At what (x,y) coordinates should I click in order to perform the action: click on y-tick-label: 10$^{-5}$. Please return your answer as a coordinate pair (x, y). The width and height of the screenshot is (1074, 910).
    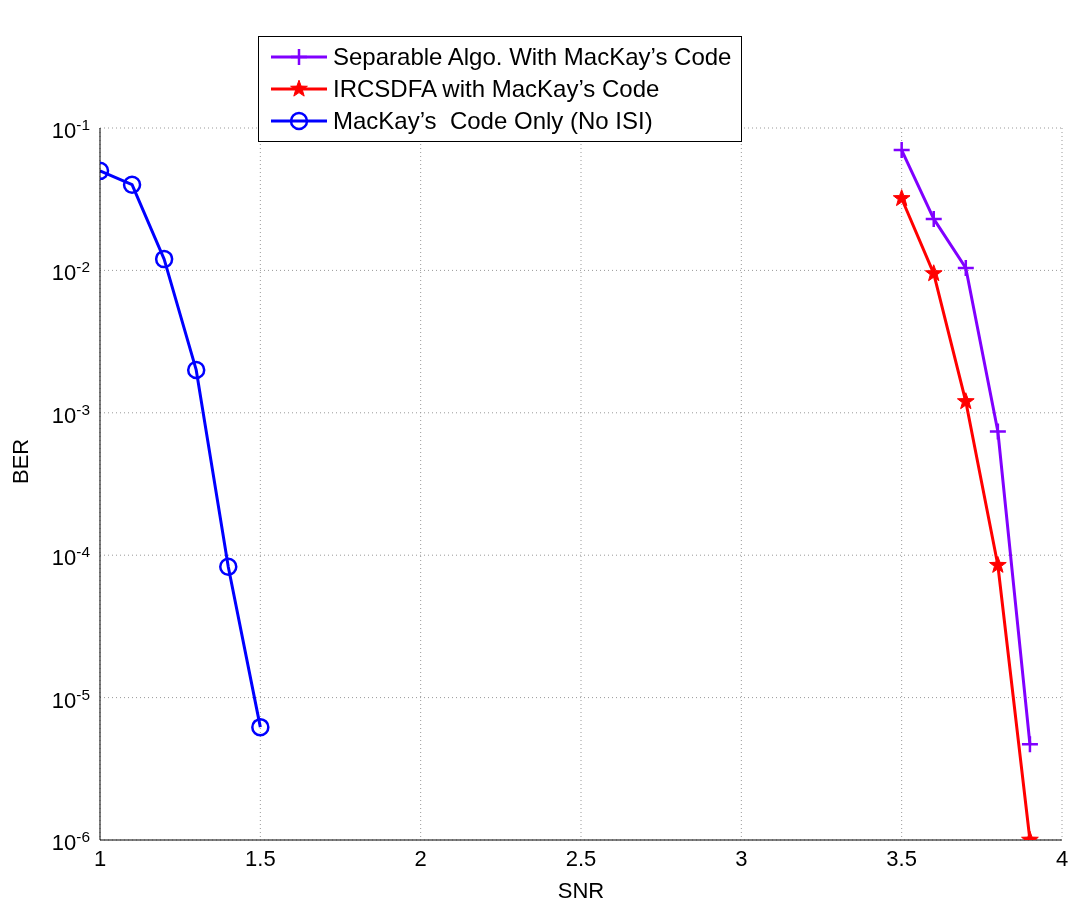
    Looking at the image, I should click on (70, 699).